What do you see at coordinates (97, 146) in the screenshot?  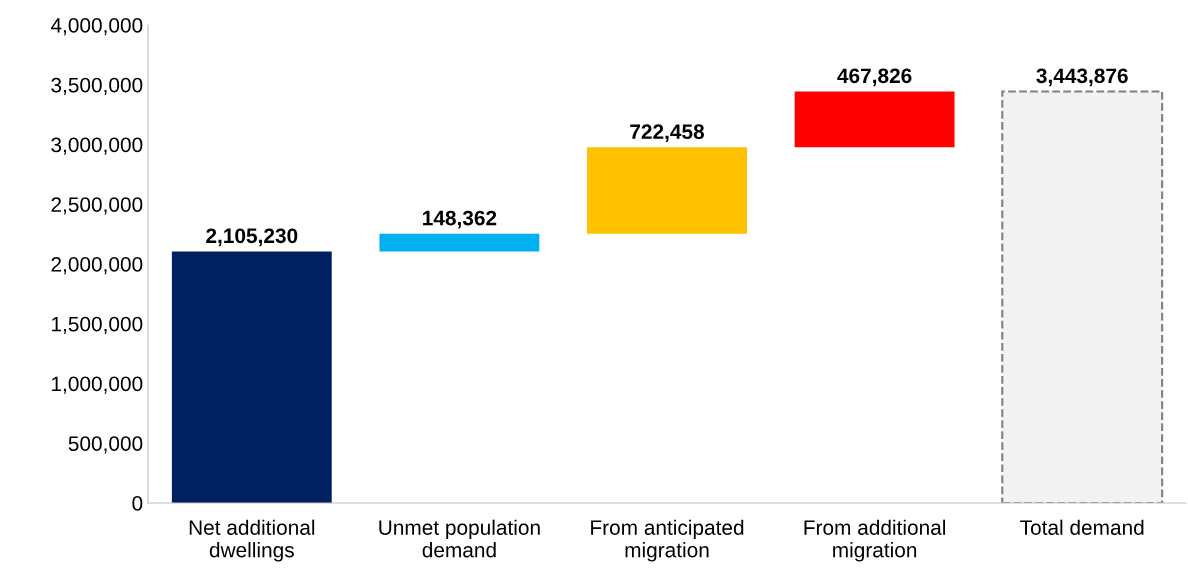 I see `y-tick-label: 3,000,000` at bounding box center [97, 146].